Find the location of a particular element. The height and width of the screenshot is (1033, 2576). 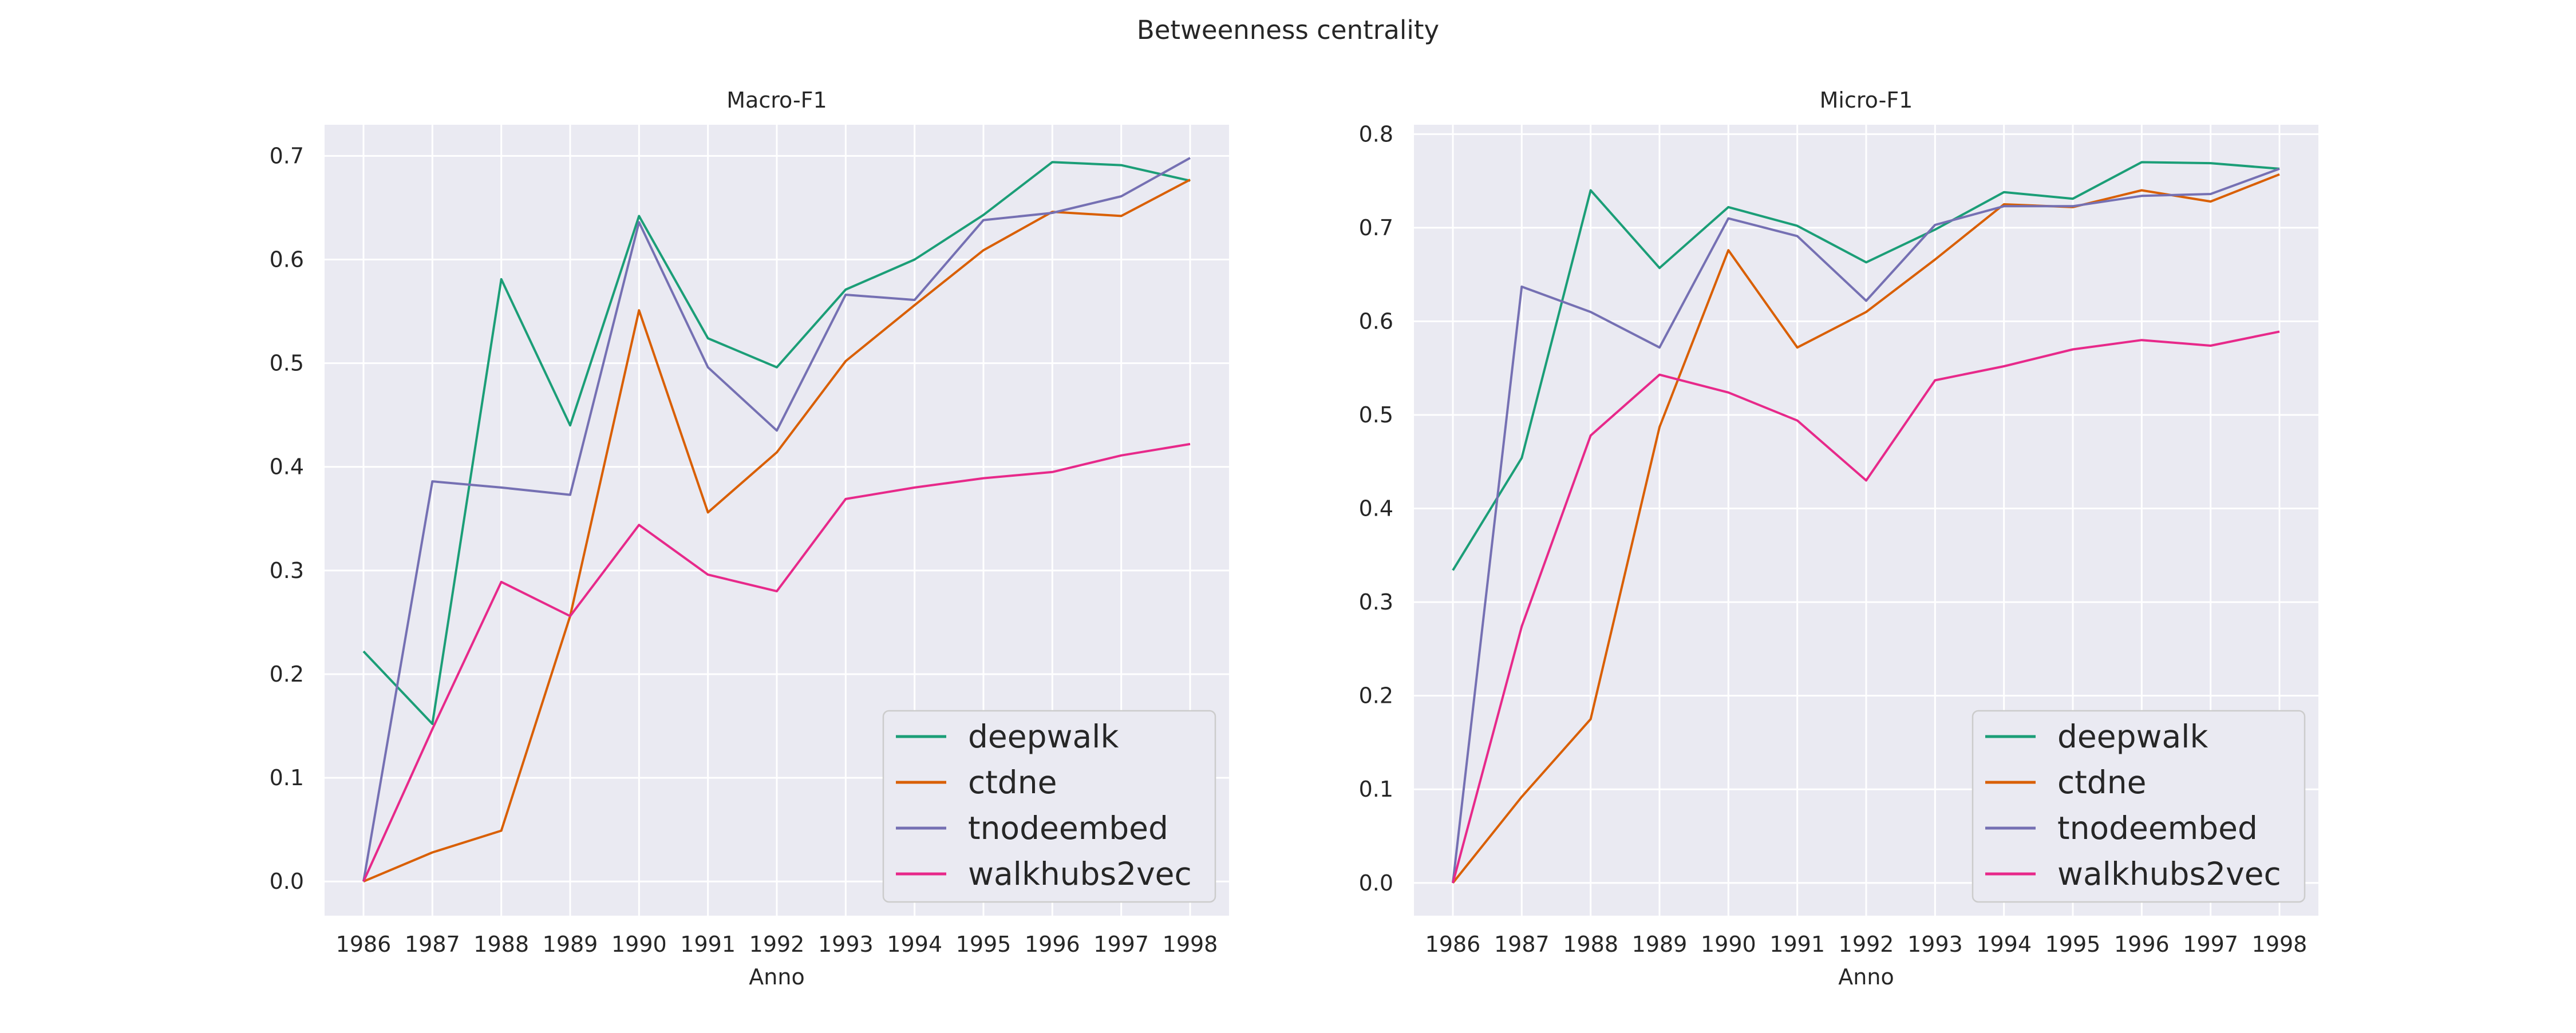

chart-title: Micro-F1 is located at coordinates (1866, 100).